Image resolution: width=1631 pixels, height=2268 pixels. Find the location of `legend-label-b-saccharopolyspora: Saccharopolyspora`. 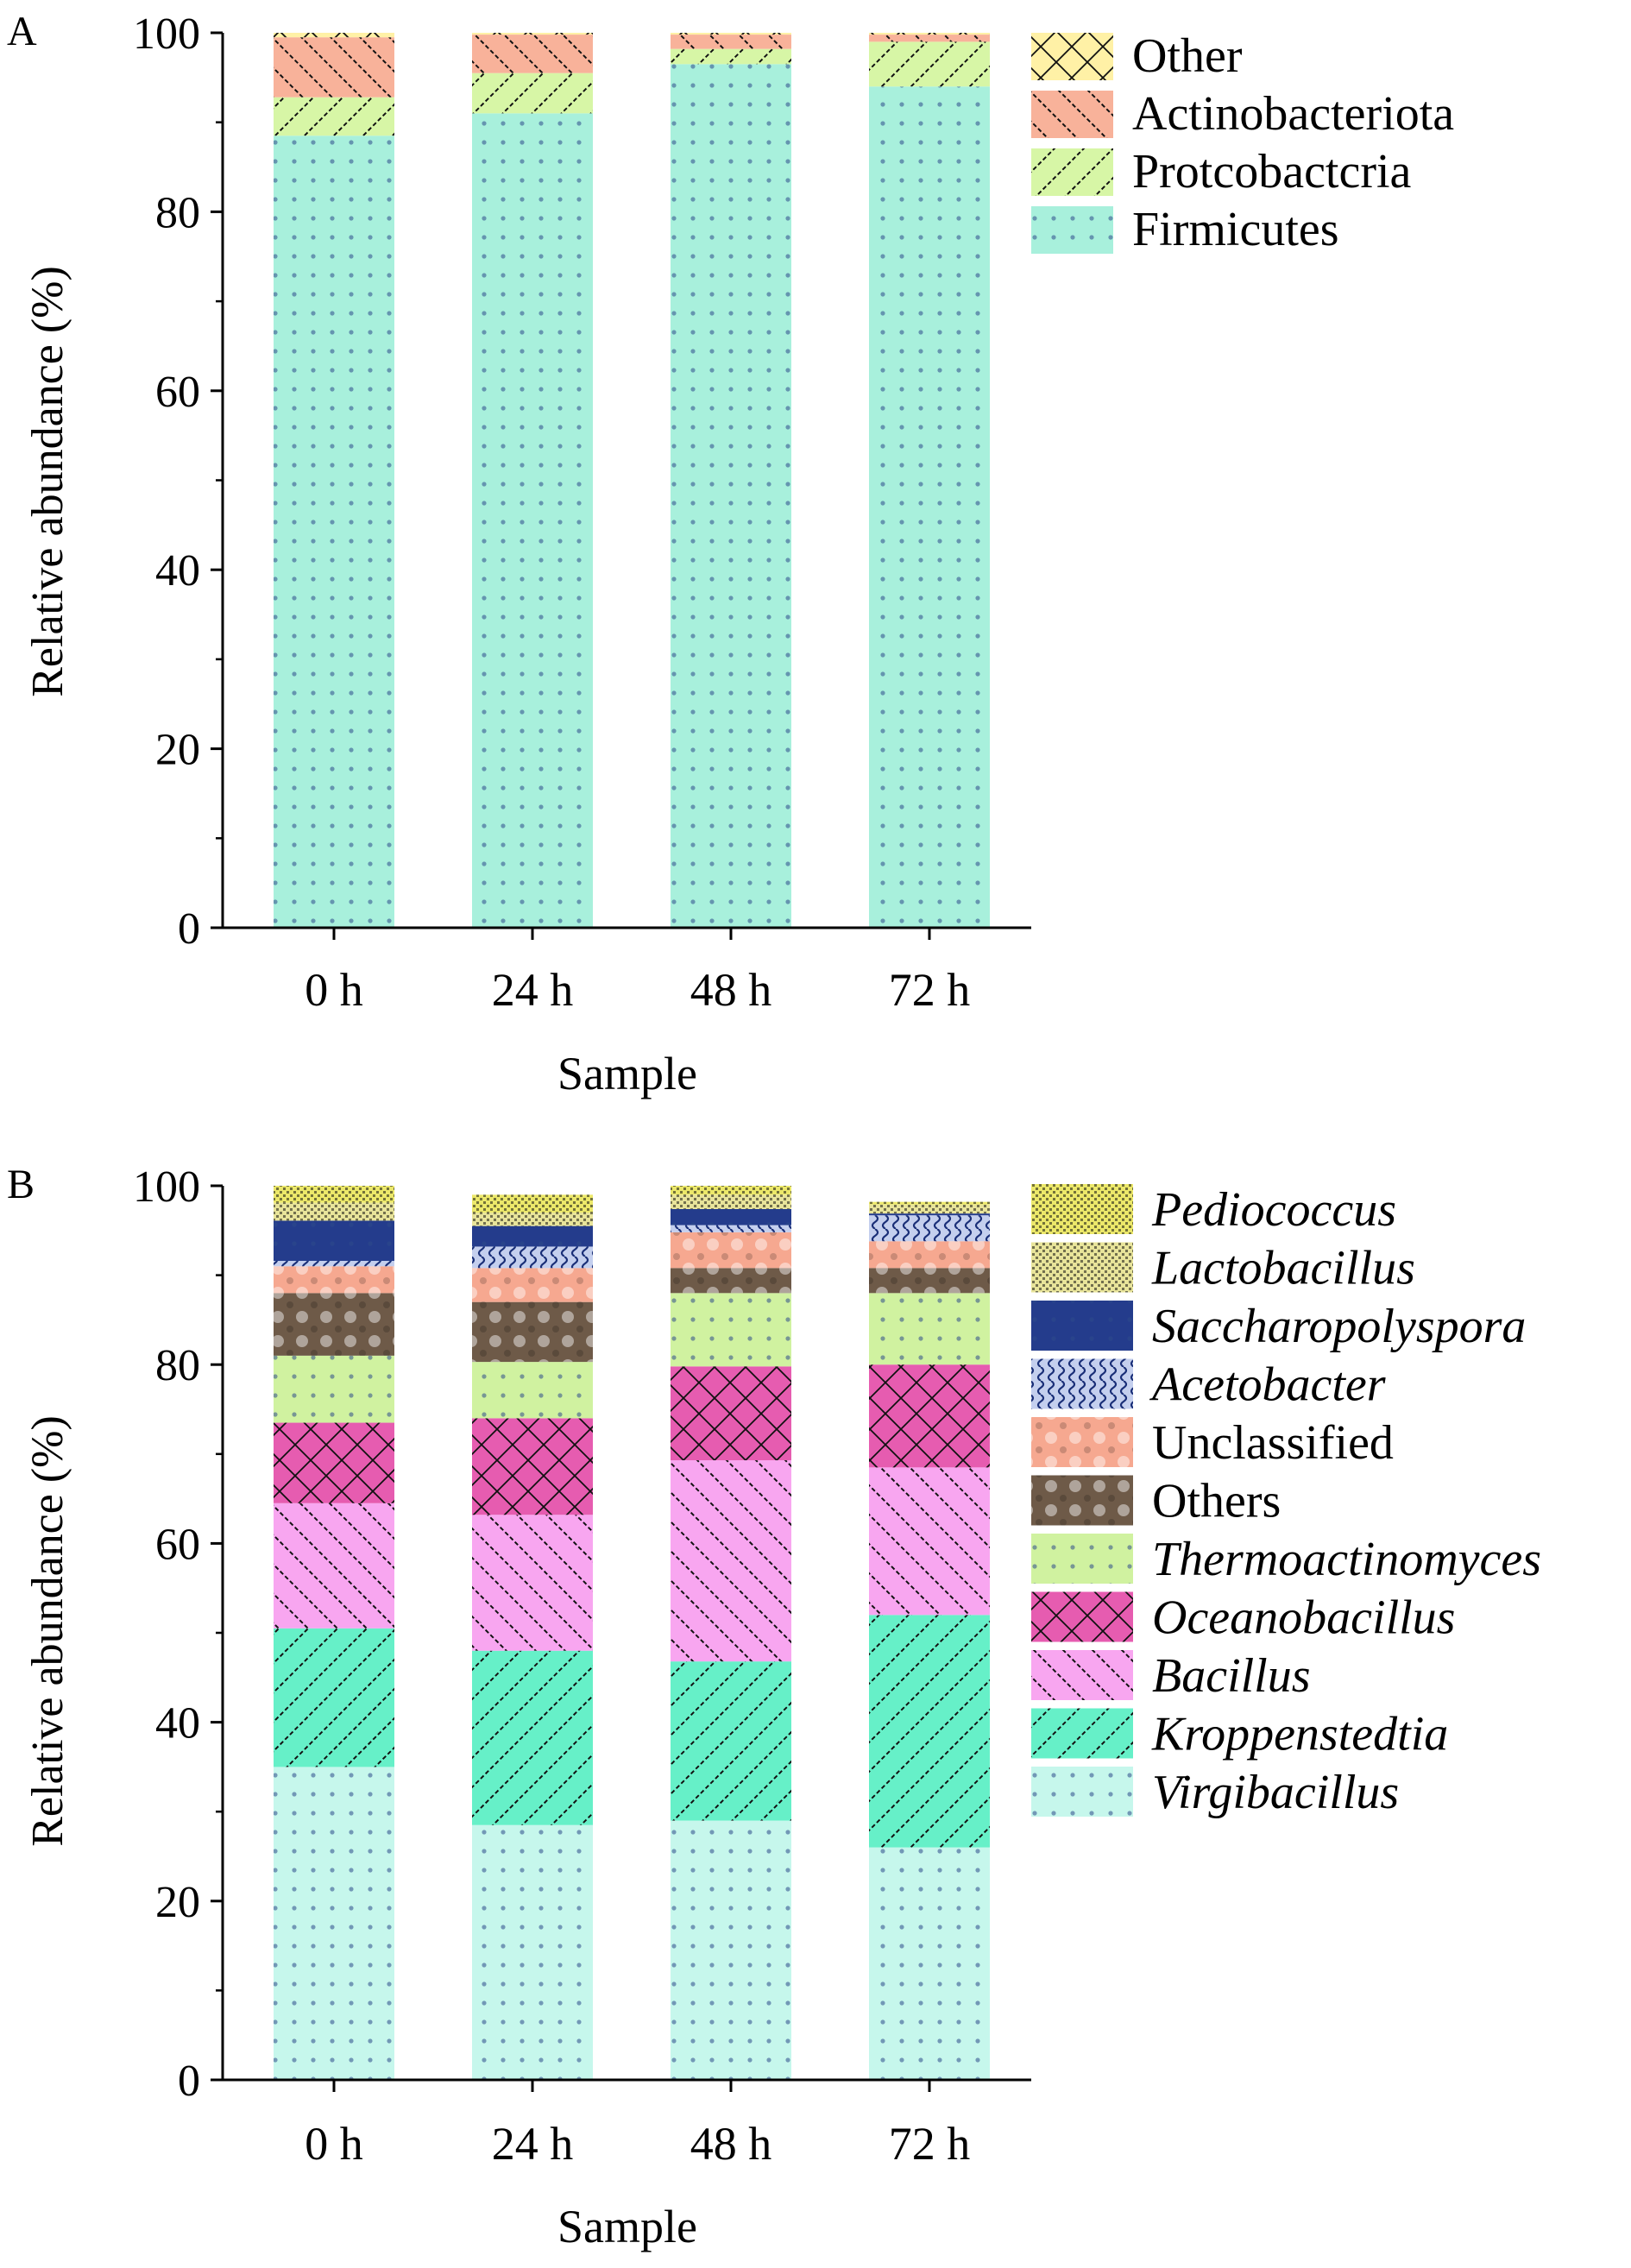

legend-label-b-saccharopolyspora: Saccharopolyspora is located at coordinates (1339, 1326).